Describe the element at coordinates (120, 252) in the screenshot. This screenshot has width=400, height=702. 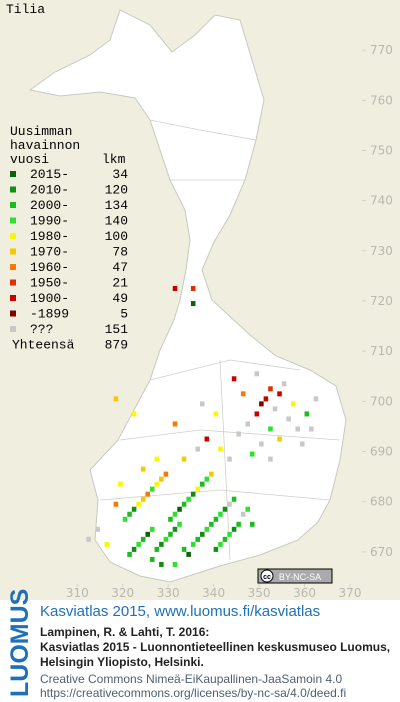
I see `legend-count: 78` at that location.